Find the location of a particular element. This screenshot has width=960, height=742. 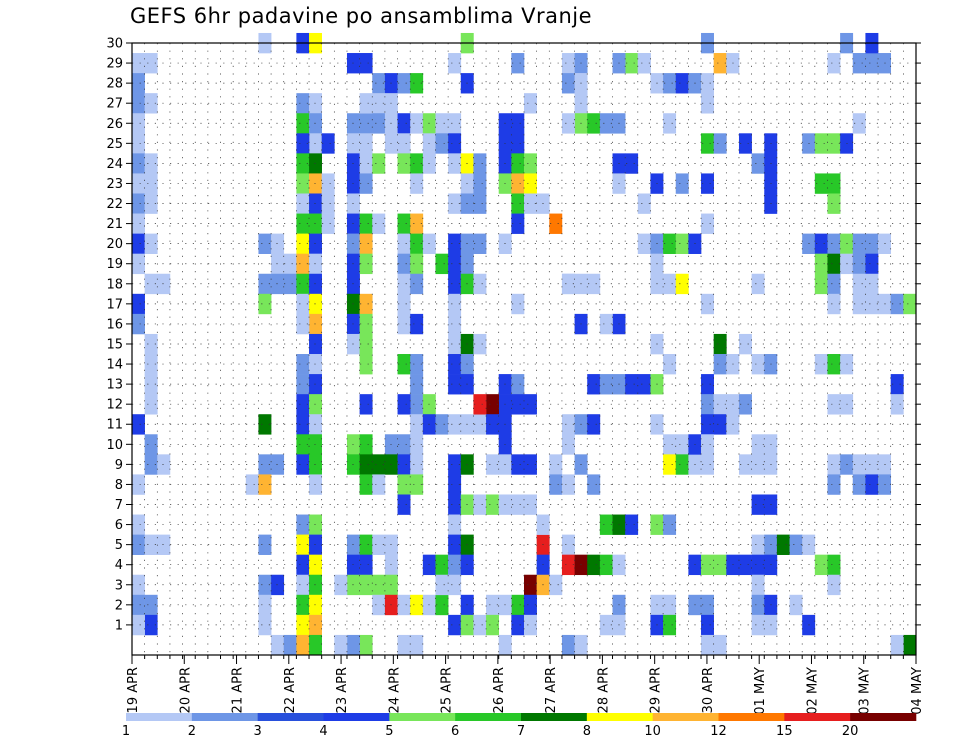

legend-label: 15 is located at coordinates (784, 731).